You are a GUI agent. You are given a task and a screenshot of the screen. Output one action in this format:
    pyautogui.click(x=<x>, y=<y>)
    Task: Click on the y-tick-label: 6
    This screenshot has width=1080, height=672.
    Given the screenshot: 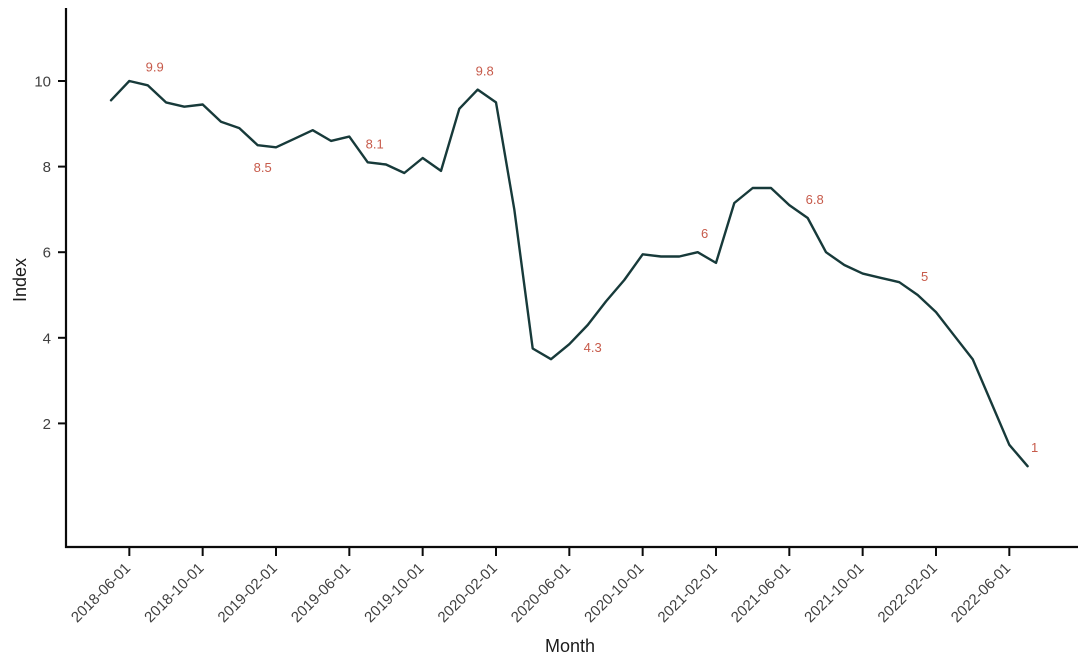 What is the action you would take?
    pyautogui.click(x=47, y=253)
    